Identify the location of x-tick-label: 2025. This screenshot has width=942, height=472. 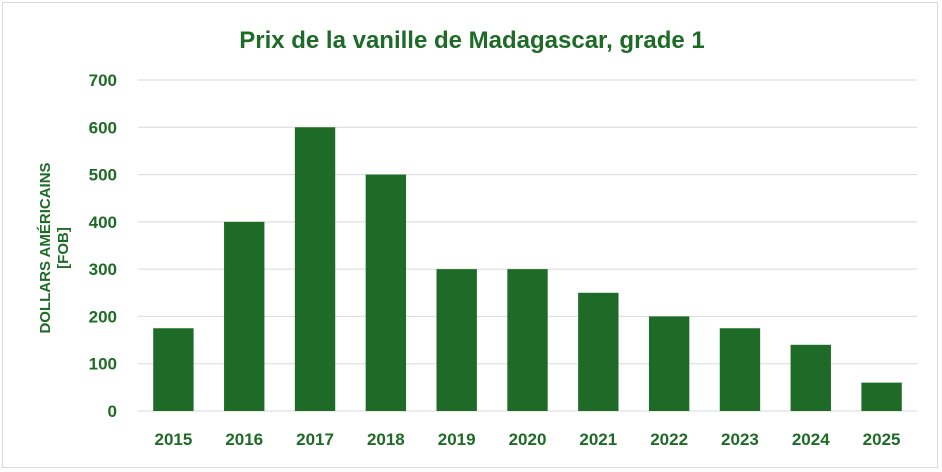
(882, 439).